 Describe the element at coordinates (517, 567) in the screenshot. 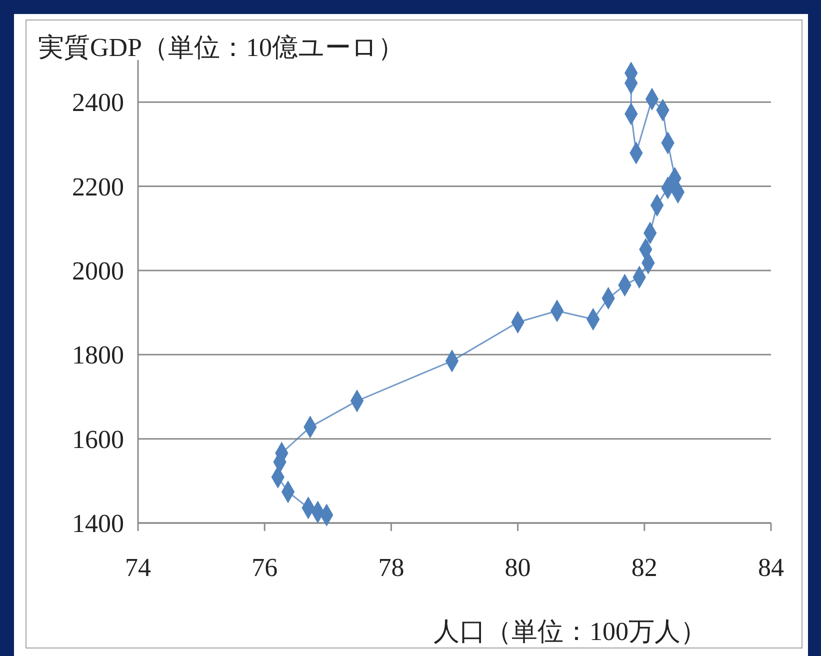

I see `x-tick-label: 80` at that location.